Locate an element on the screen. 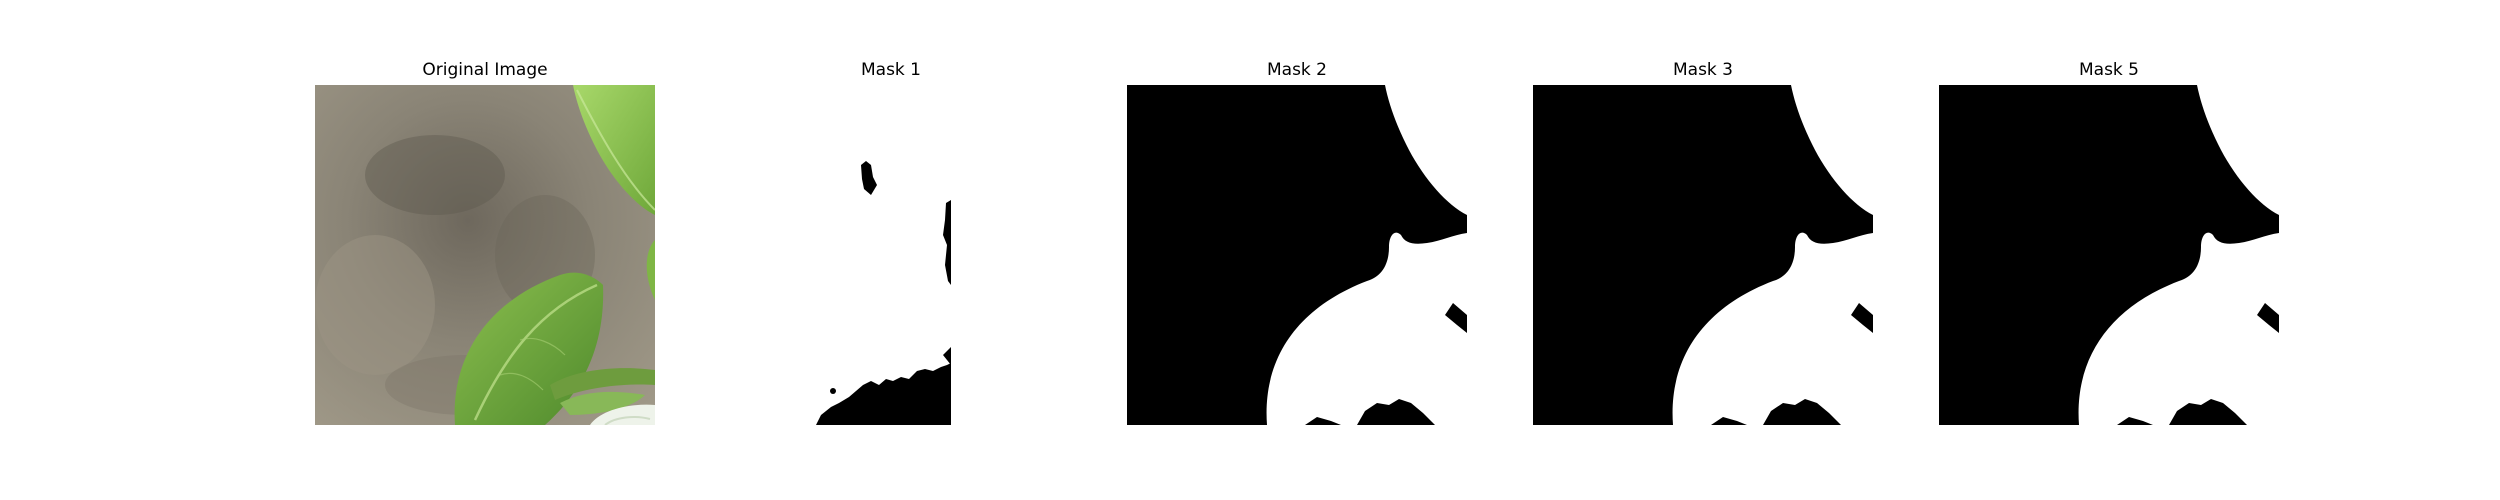 This screenshot has width=2500, height=500. original-image is located at coordinates (485, 255).